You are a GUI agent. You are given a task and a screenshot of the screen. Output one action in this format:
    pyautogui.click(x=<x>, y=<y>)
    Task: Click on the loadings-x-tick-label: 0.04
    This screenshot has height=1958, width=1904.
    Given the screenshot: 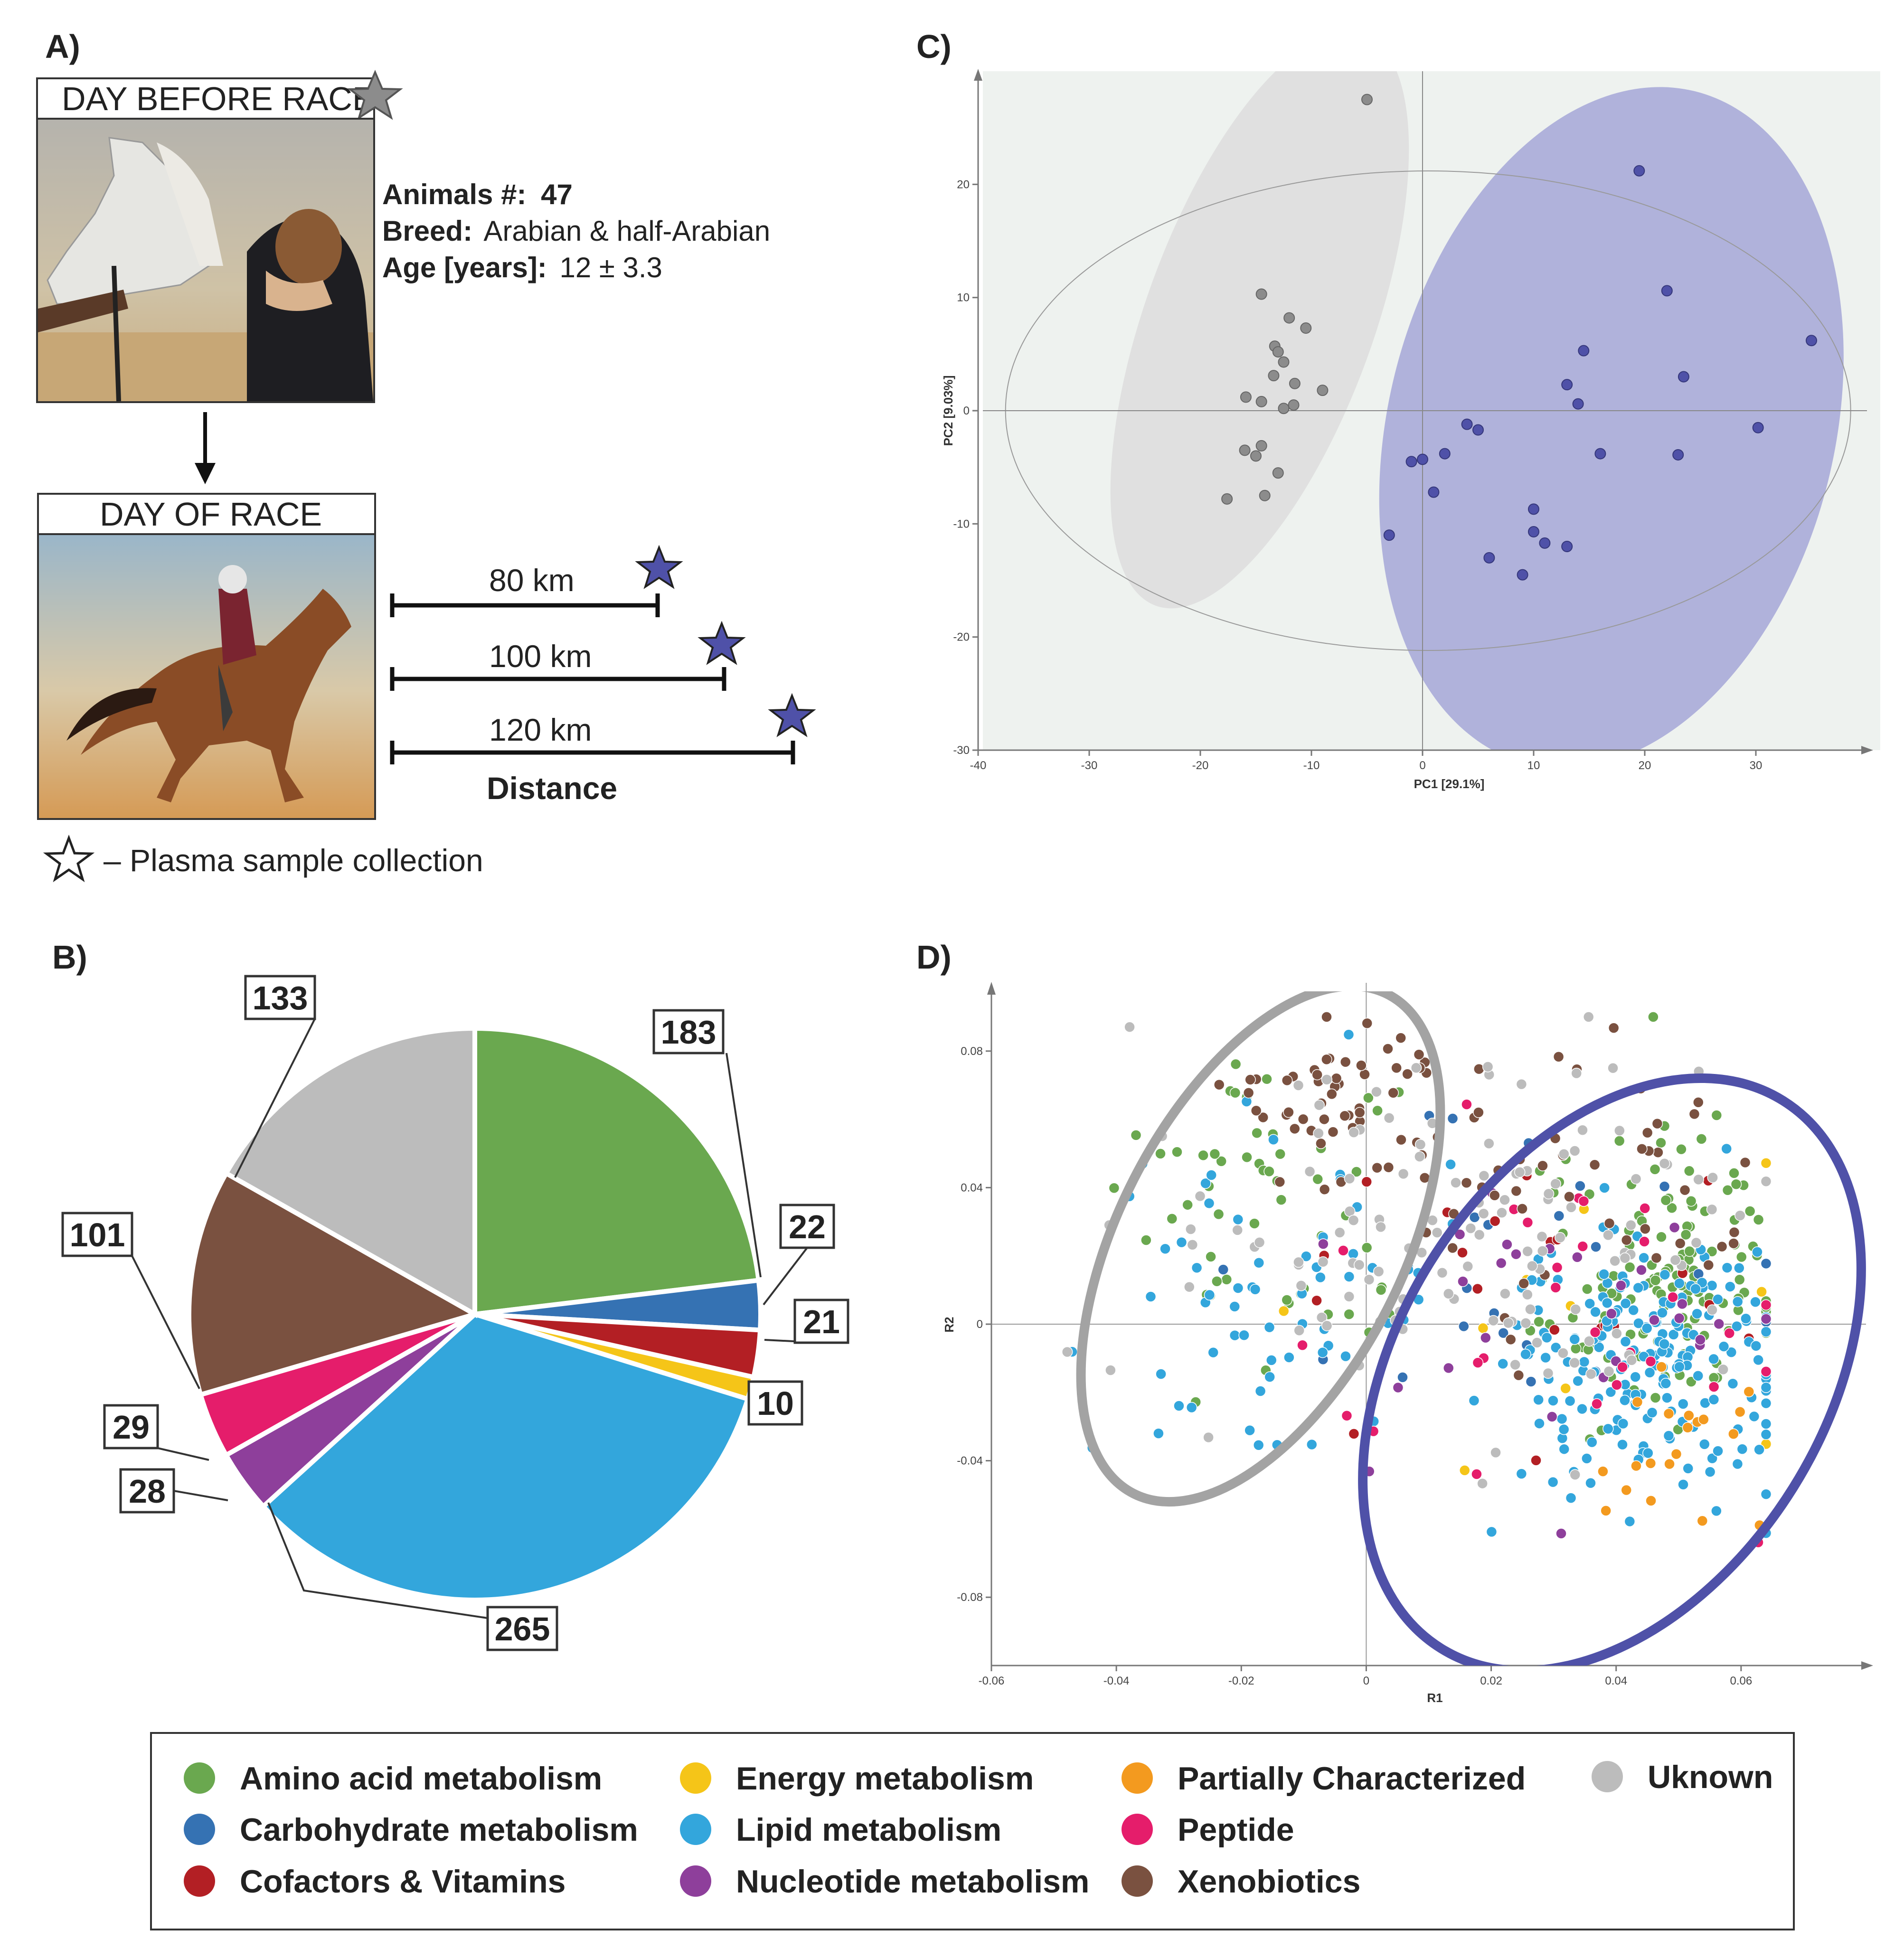 What is the action you would take?
    pyautogui.click(x=1616, y=1681)
    